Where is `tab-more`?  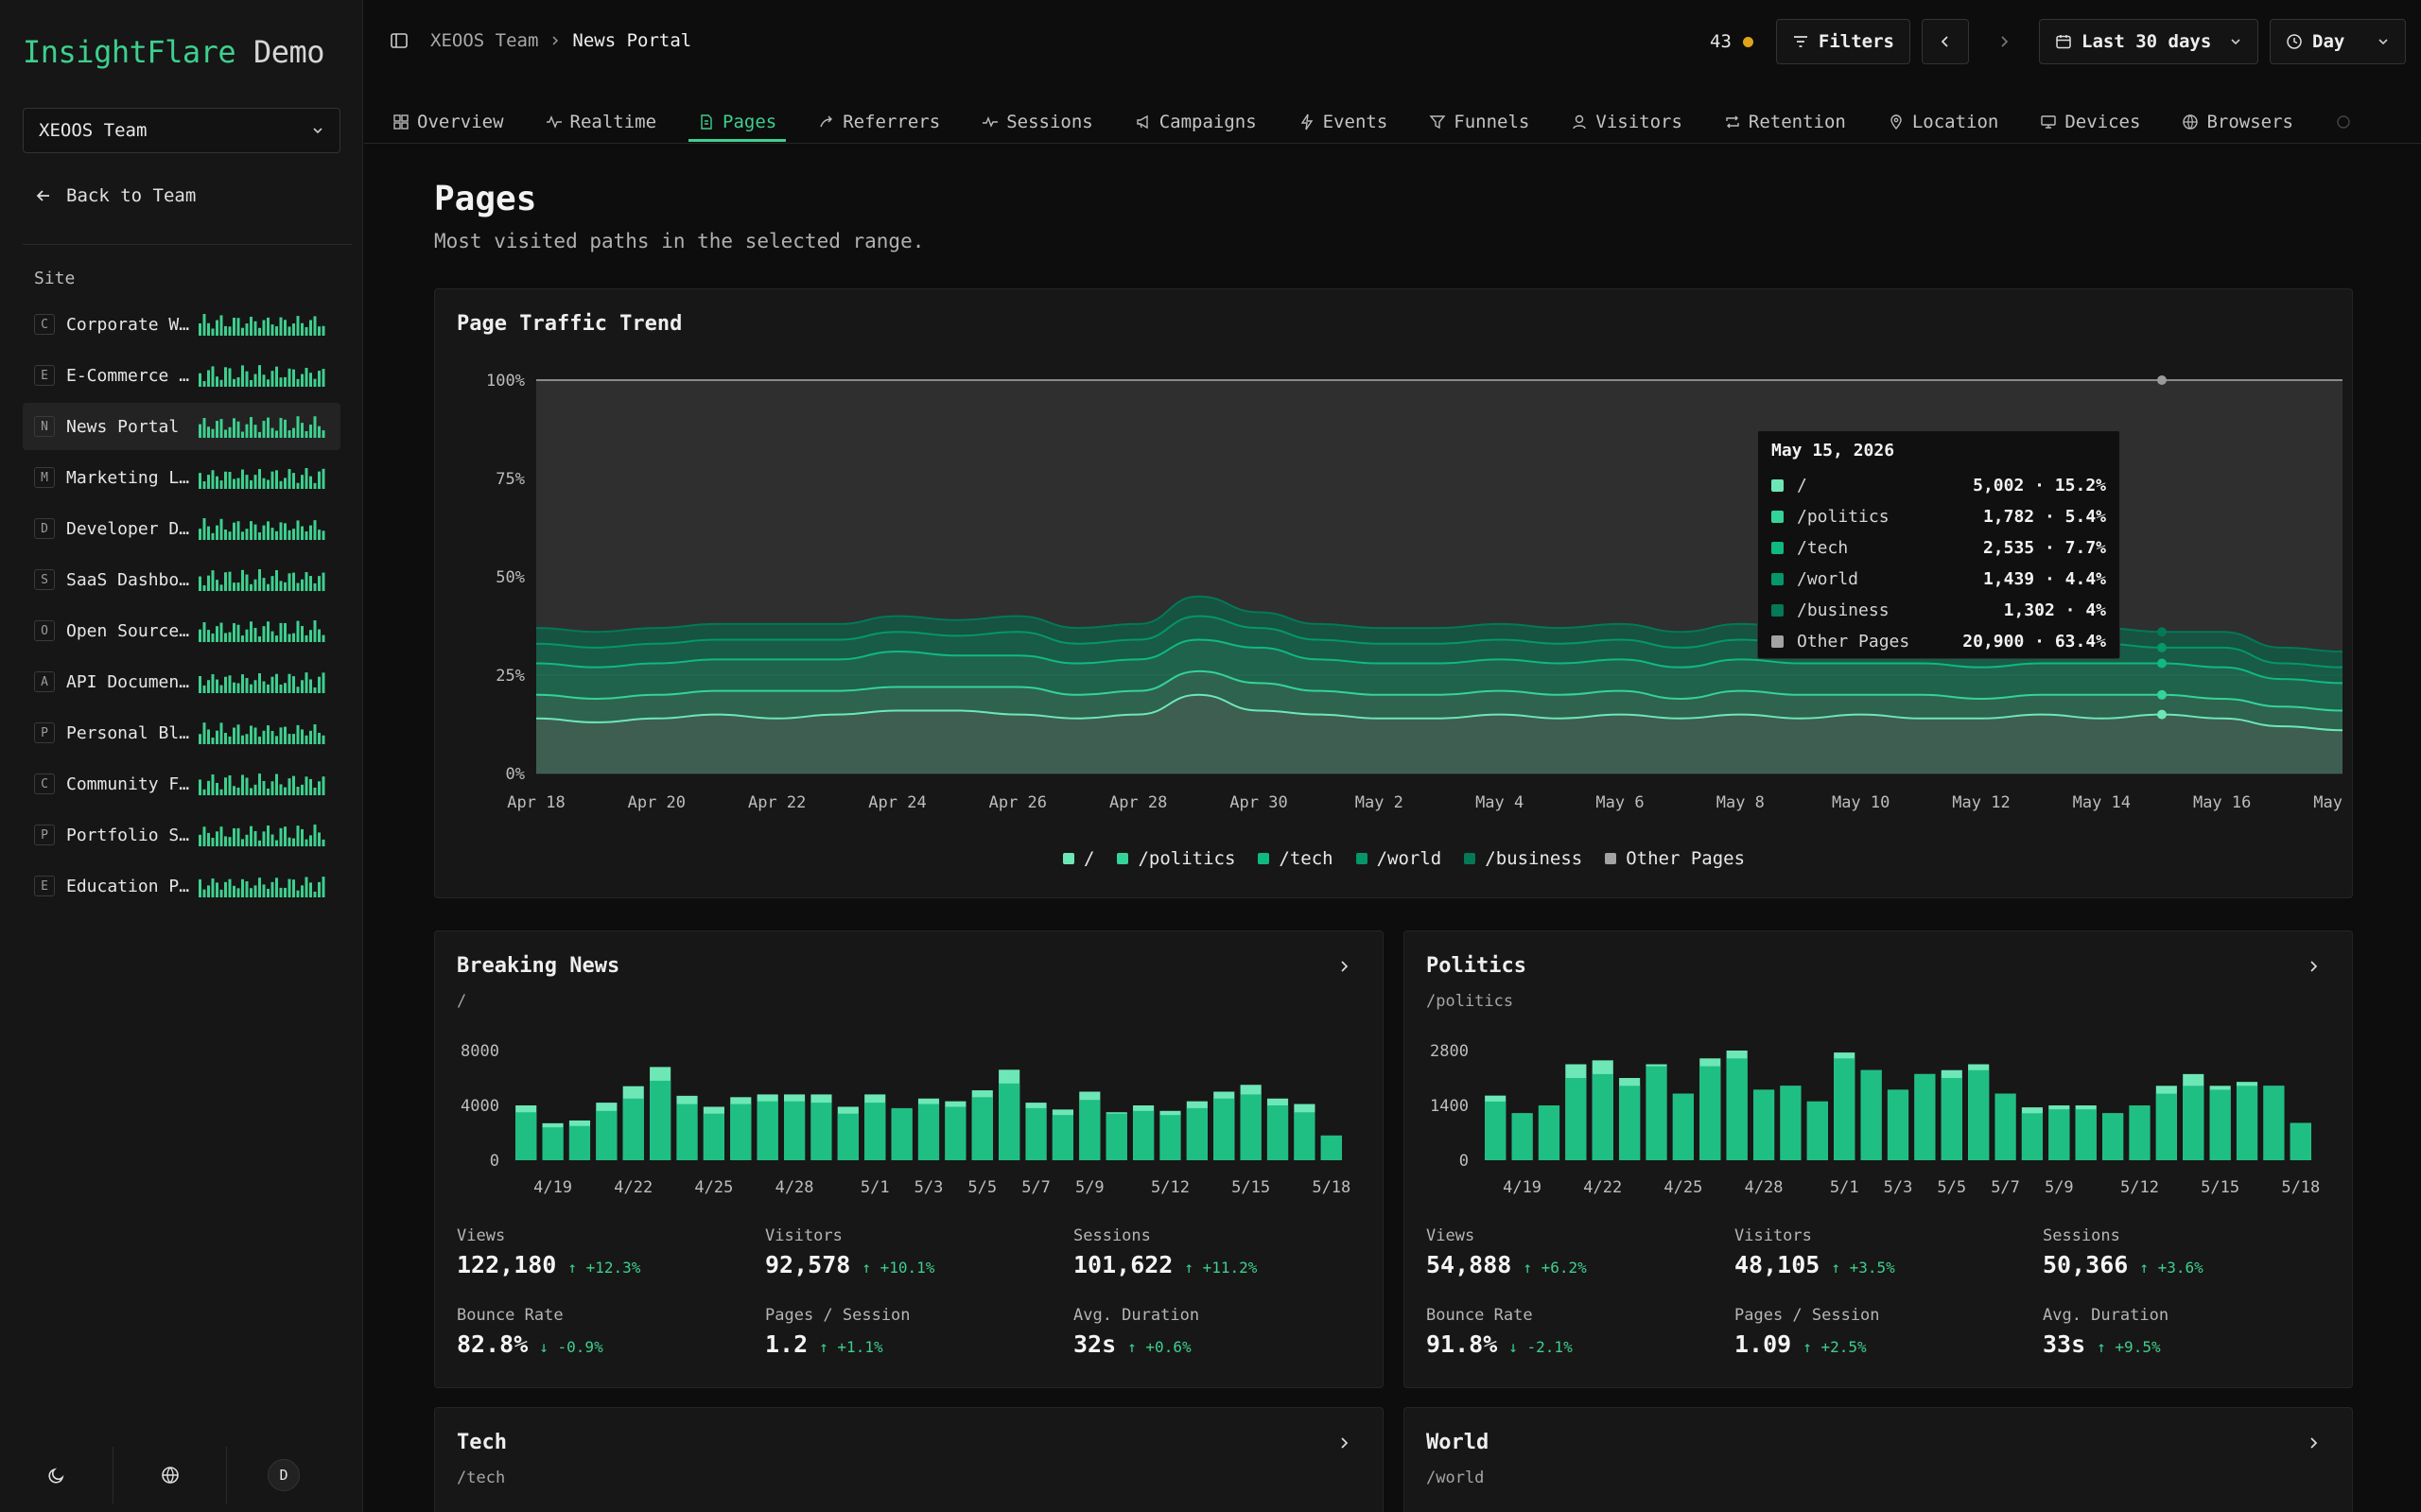
tab-more is located at coordinates (2346, 118).